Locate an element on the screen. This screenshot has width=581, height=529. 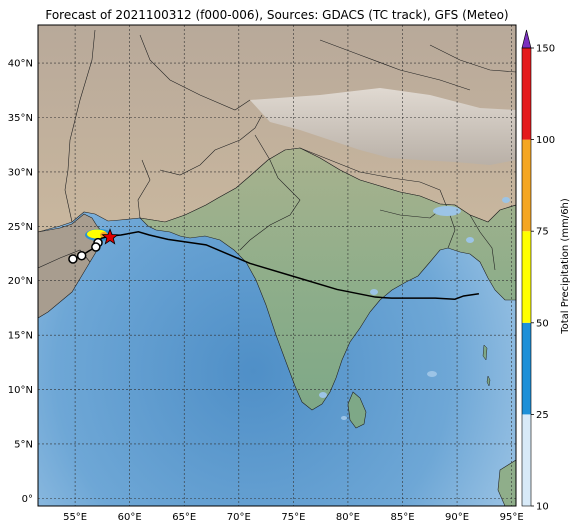
lon-tick-label: 60°E is located at coordinates (130, 517).